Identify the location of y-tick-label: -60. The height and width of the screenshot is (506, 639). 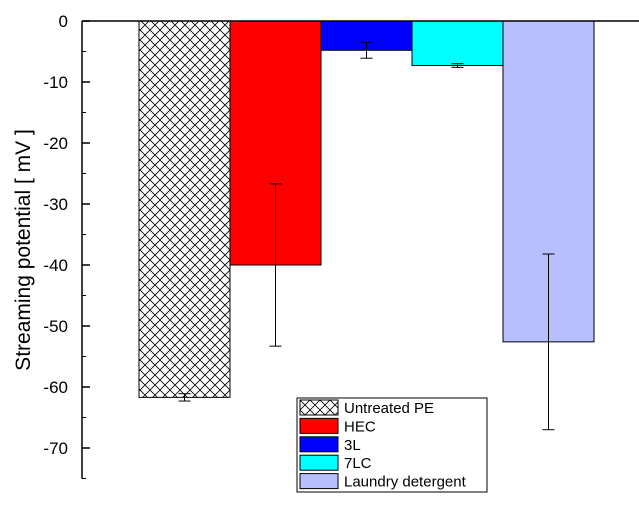
(55, 387).